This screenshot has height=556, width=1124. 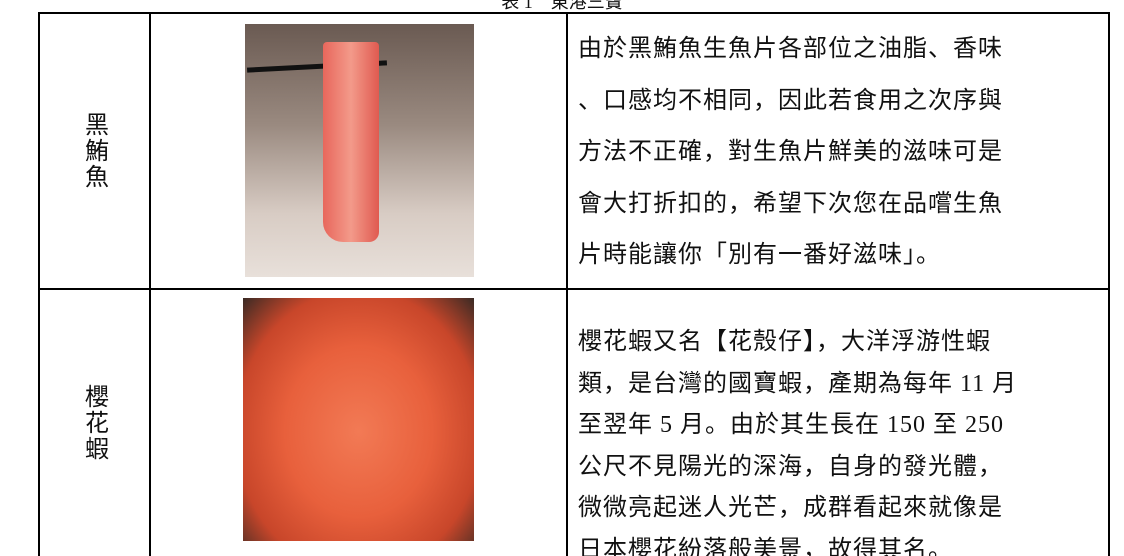 I want to click on row-name: 黑鮪魚, so click(x=94, y=151).